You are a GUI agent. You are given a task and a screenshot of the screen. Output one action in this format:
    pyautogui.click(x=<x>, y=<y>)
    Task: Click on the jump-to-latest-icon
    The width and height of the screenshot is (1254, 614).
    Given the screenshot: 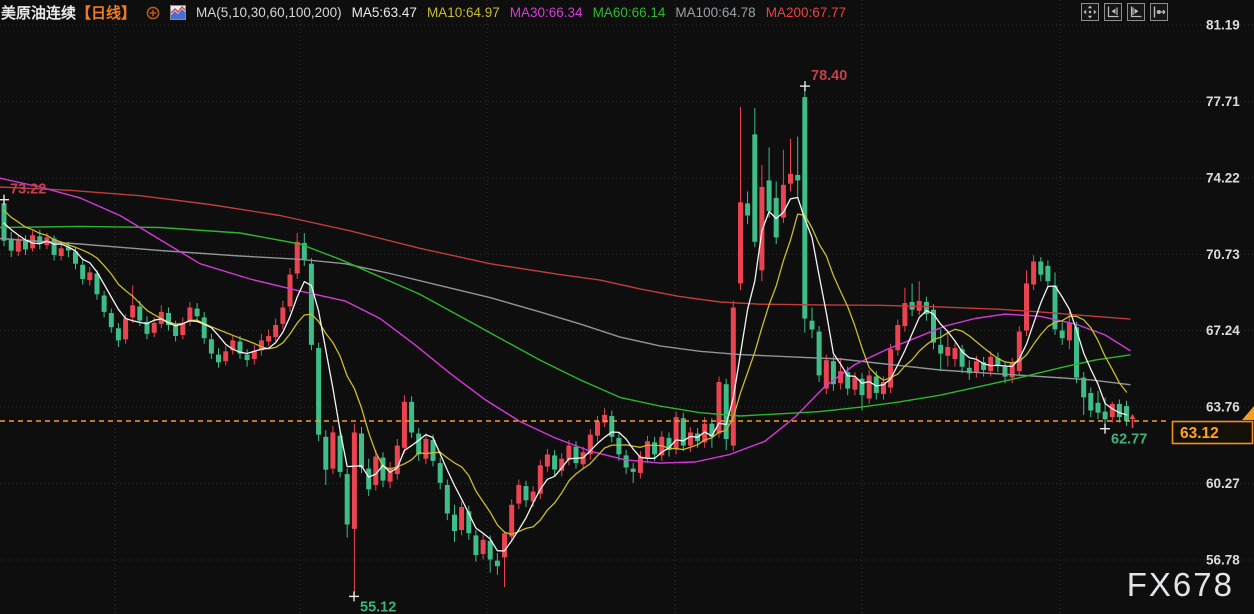 What is the action you would take?
    pyautogui.click(x=1159, y=12)
    